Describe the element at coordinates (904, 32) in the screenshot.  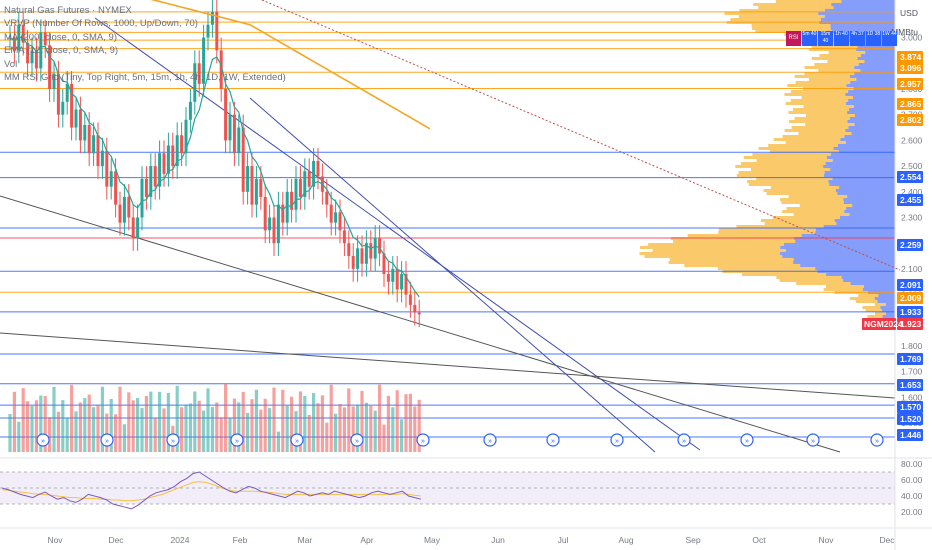
I see `unit-label: MMBtu` at that location.